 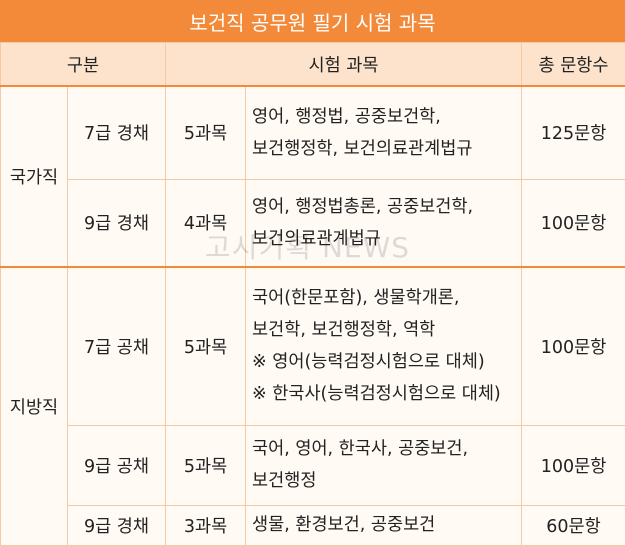 I want to click on subject-line: 영어, 행정법, 공중보건학,, so click(x=386, y=117).